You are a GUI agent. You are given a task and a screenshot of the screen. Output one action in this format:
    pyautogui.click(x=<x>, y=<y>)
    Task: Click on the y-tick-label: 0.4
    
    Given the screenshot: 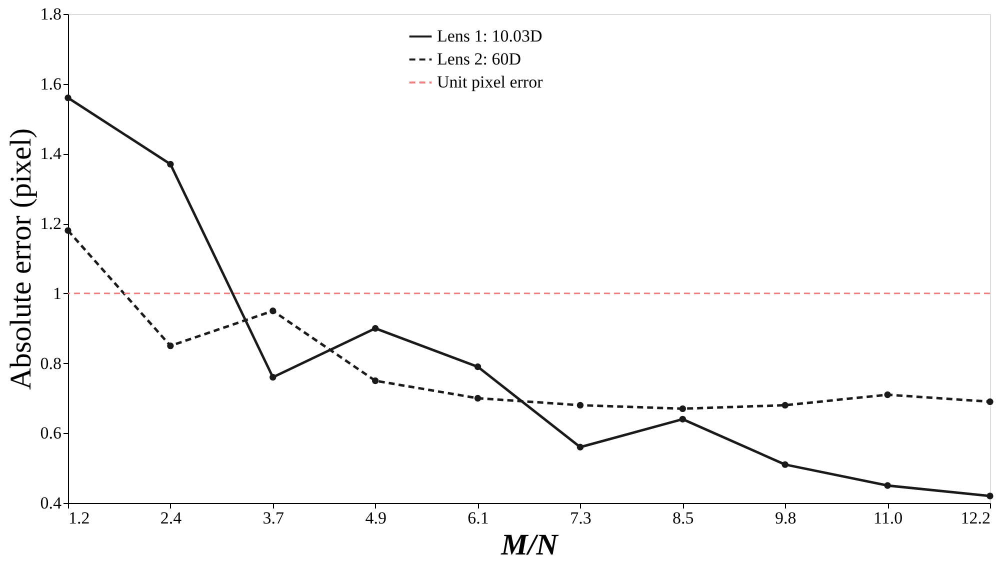 What is the action you would take?
    pyautogui.click(x=51, y=503)
    